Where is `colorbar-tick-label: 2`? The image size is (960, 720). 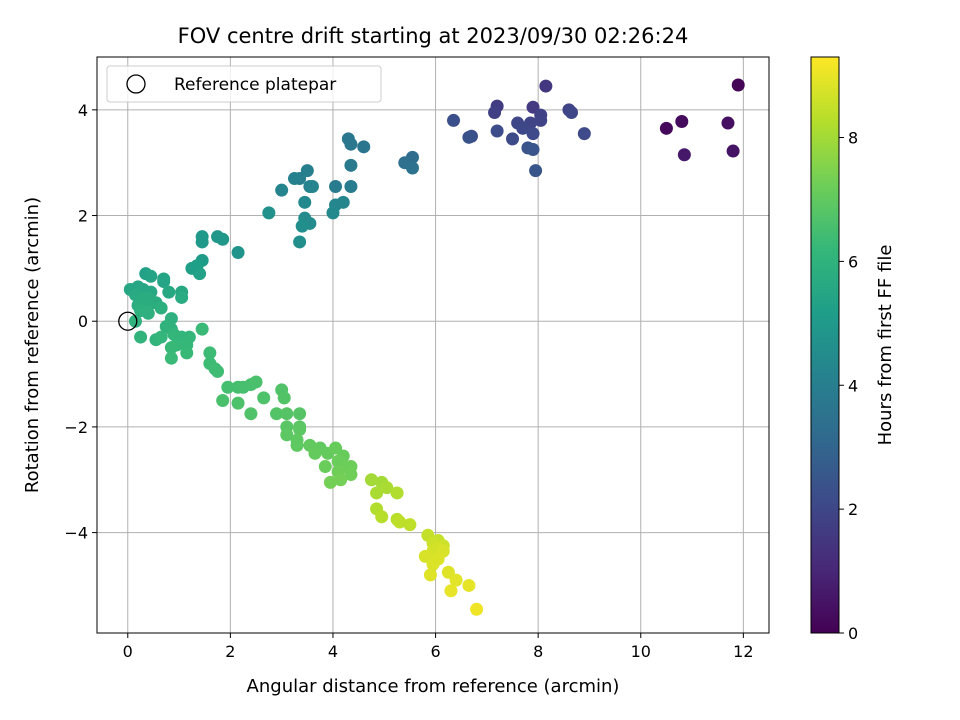
colorbar-tick-label: 2 is located at coordinates (853, 509).